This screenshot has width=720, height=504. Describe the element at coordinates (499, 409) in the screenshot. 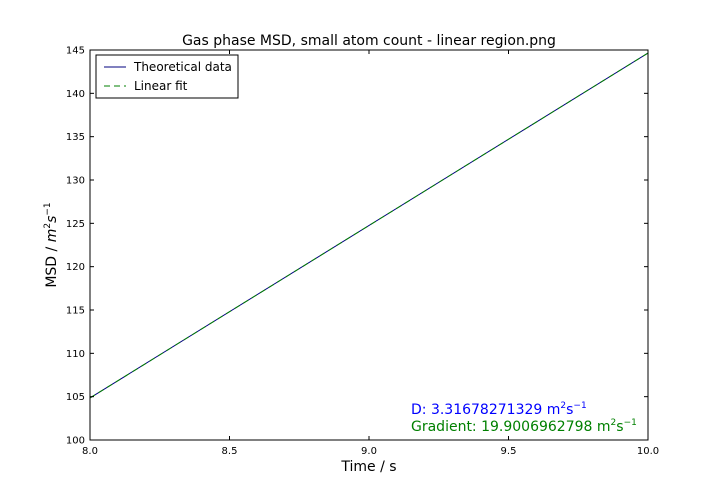

I see `diffusion-annotation: D: 3.31678271329 m2s−1` at that location.